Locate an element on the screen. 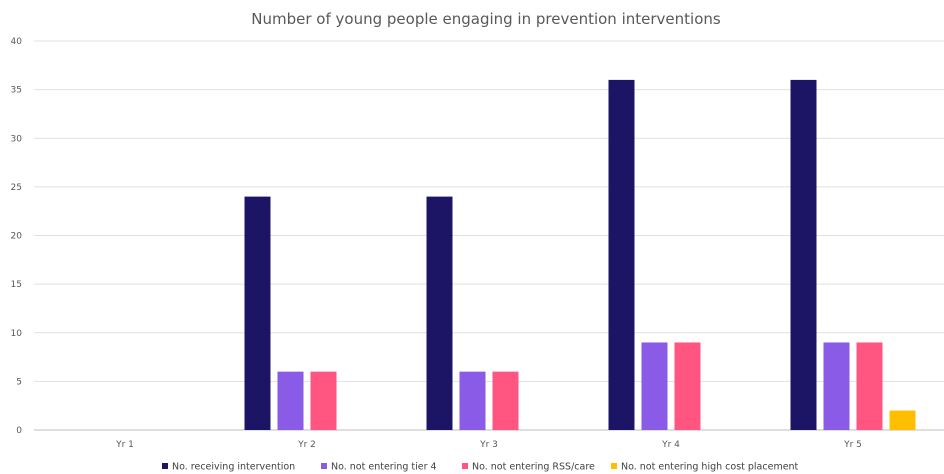 This screenshot has width=944, height=474. legend-label: No. not entering RSS/care is located at coordinates (533, 467).